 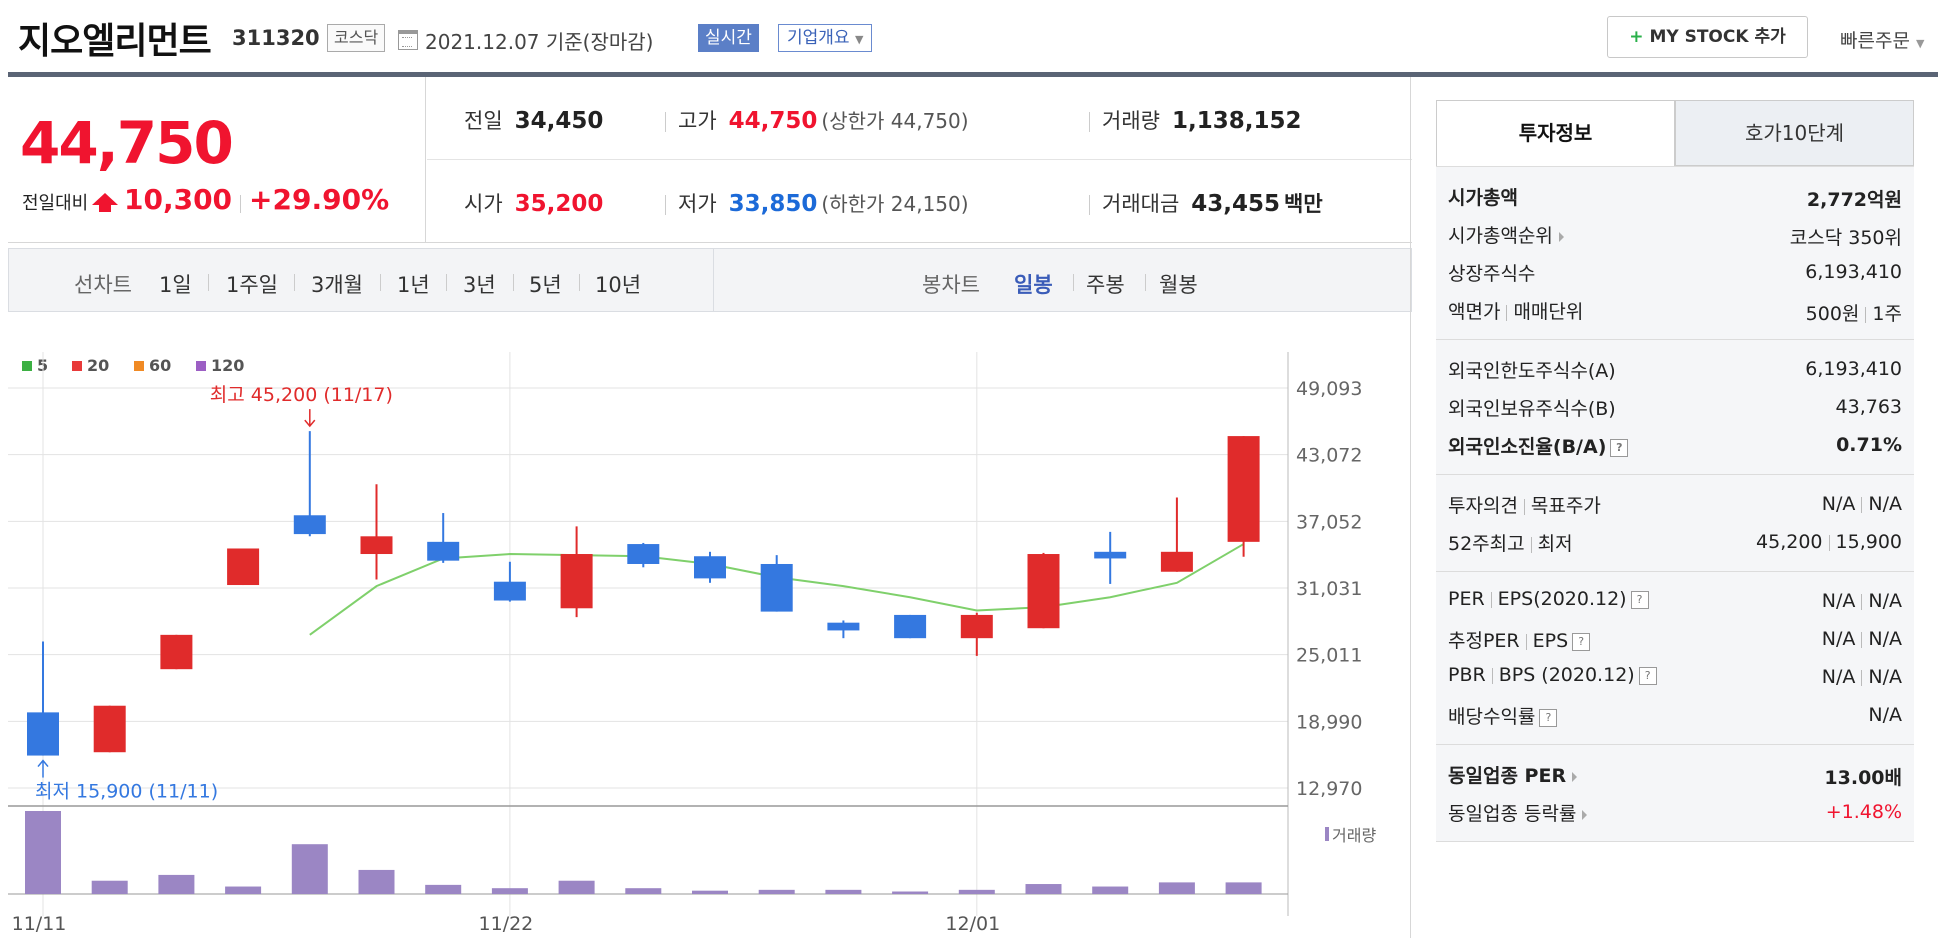 What do you see at coordinates (1717, 37) in the screenshot?
I see `add-my-stock-label: MY STOCK 추가` at bounding box center [1717, 37].